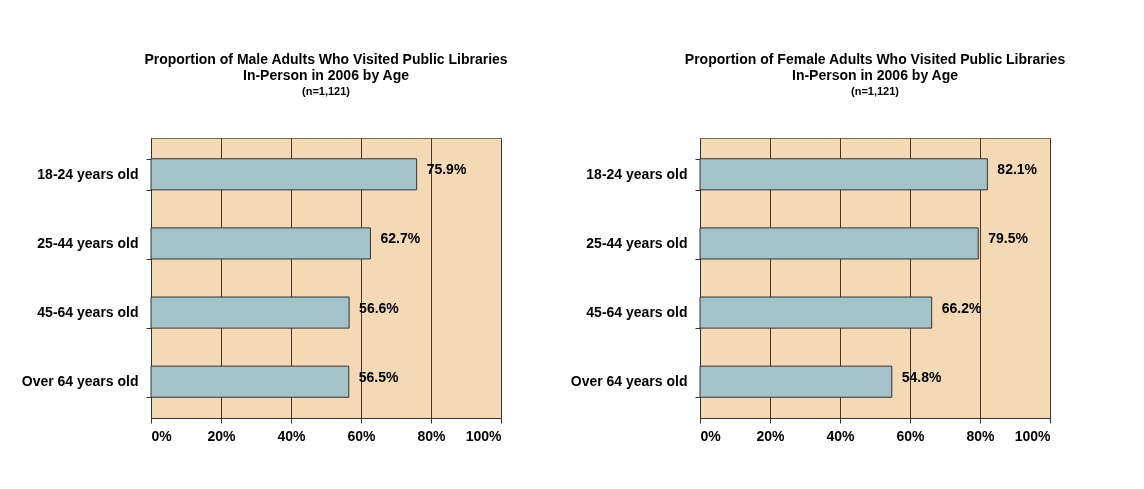 This screenshot has height=489, width=1144. What do you see at coordinates (326, 67) in the screenshot?
I see `chart-title: Proportion of Male Adults Who Visited Public Libraries In-Person in 2006 by Age` at bounding box center [326, 67].